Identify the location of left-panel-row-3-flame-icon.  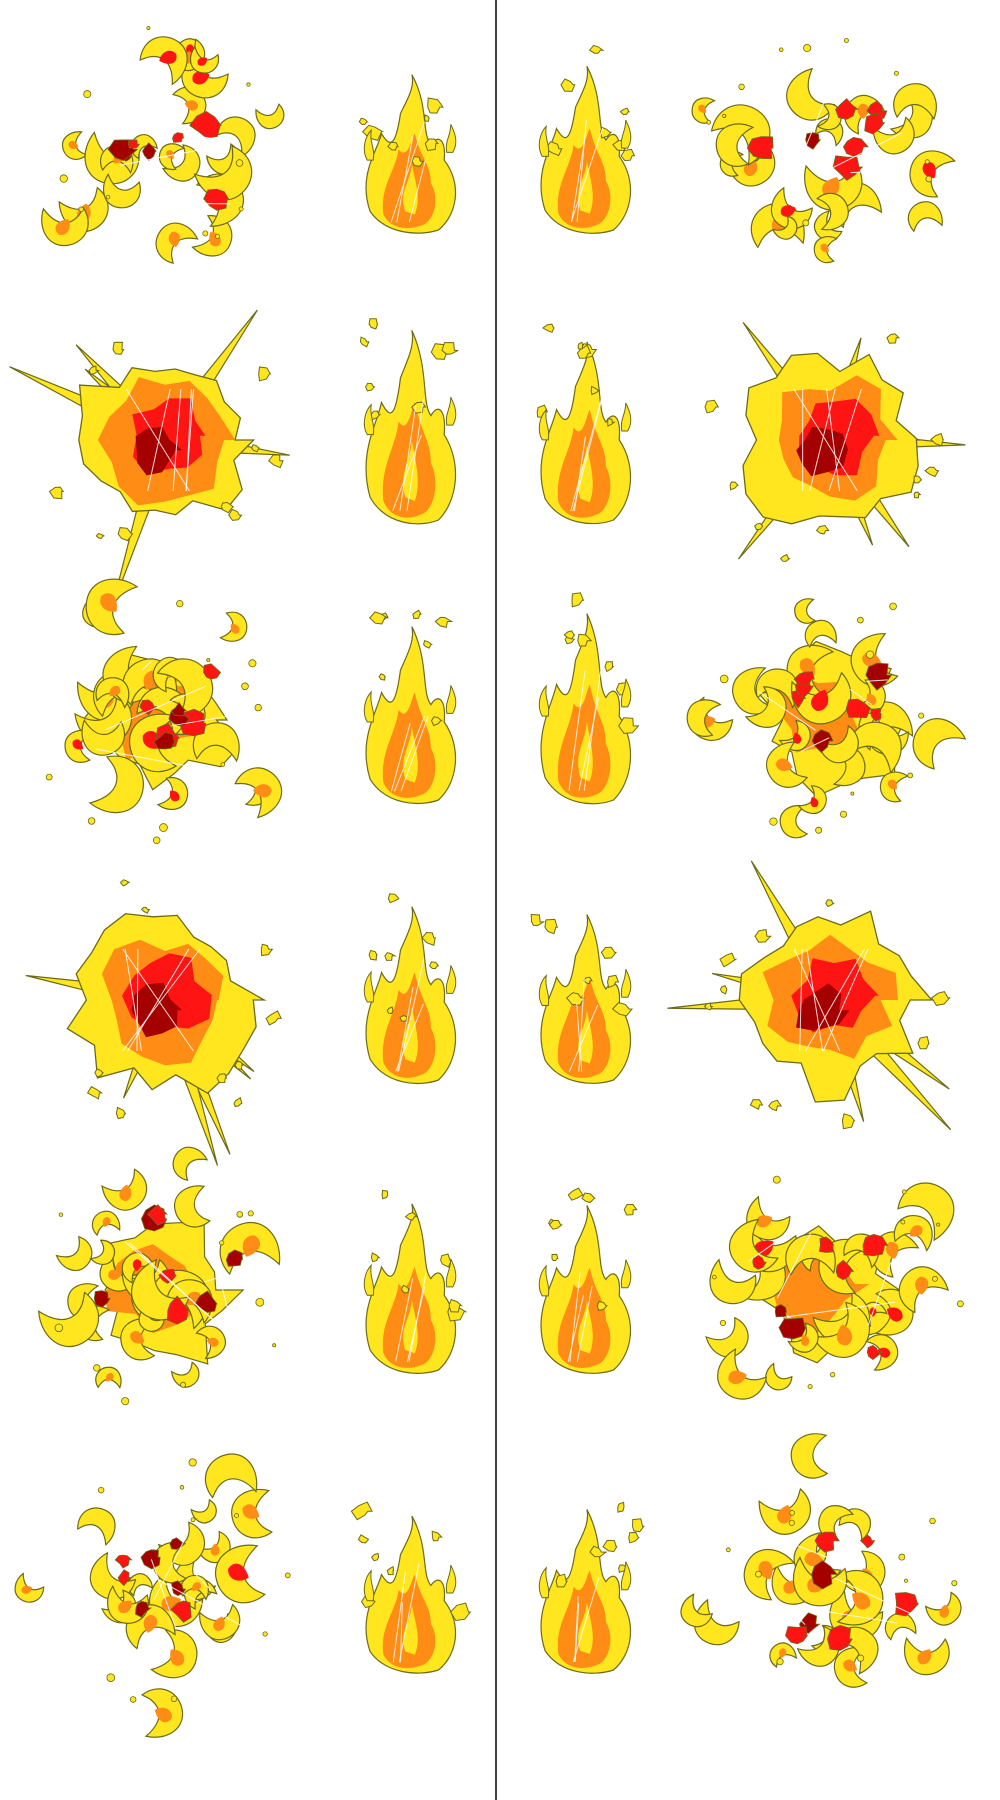
(410, 707).